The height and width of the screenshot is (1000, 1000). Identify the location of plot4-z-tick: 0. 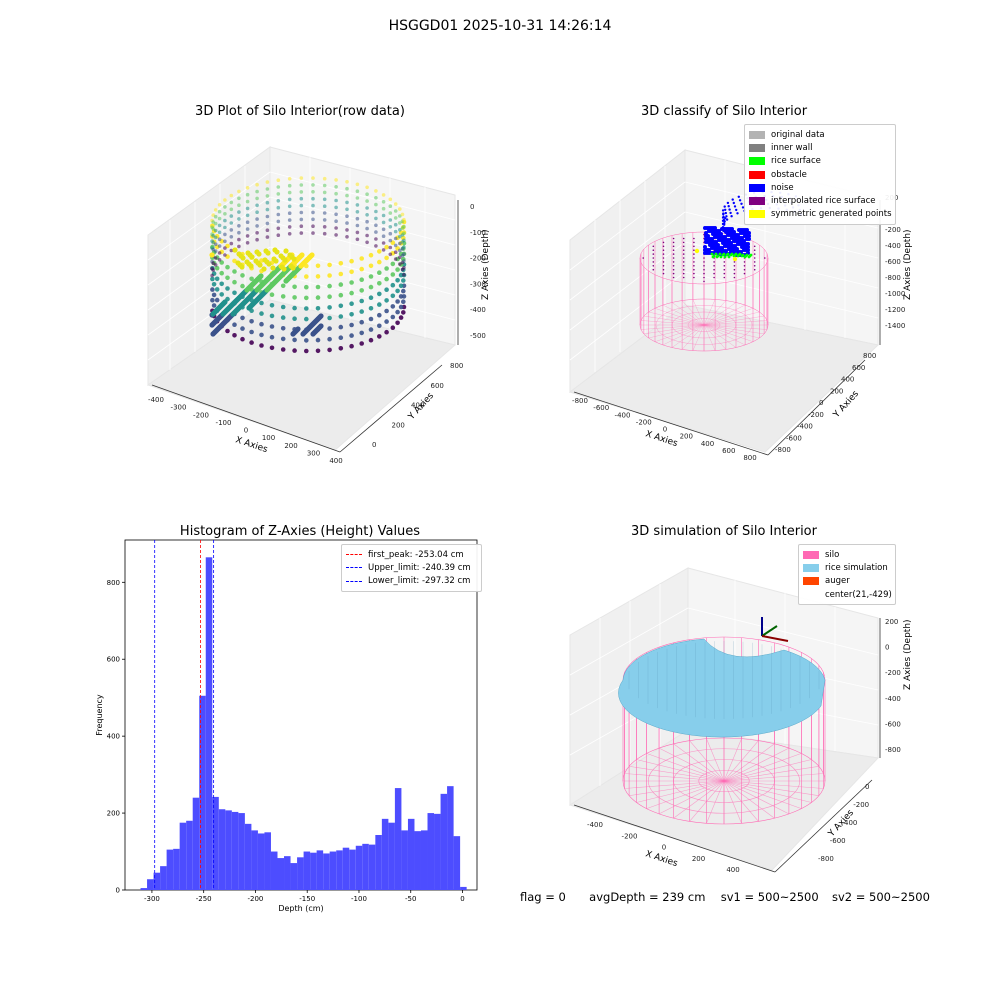
(887, 648).